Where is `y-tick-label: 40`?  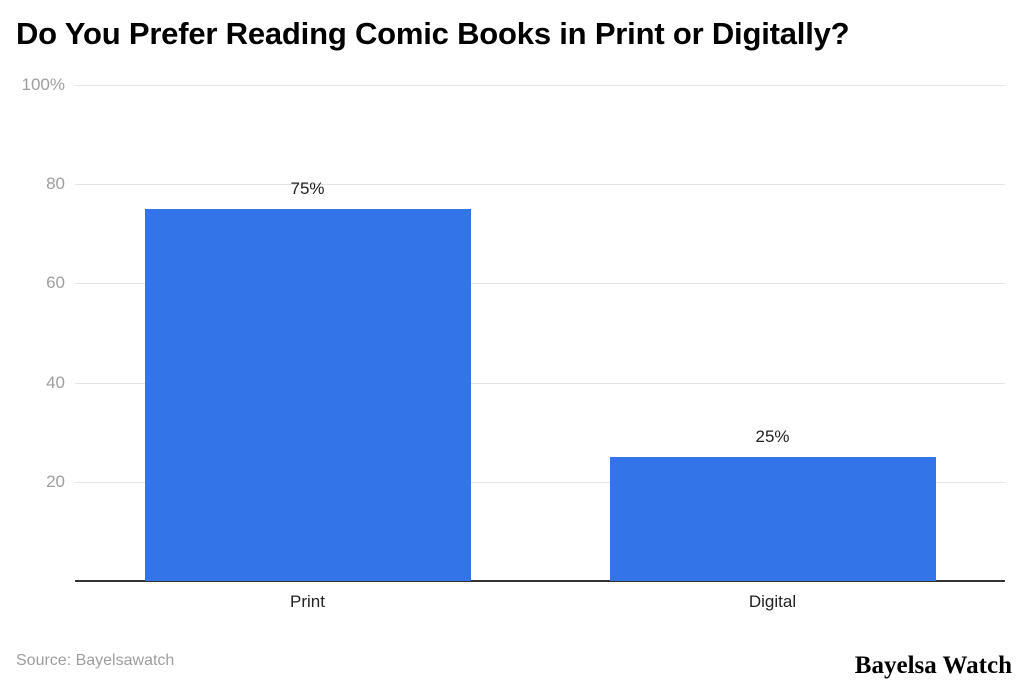
y-tick-label: 40 is located at coordinates (55, 382).